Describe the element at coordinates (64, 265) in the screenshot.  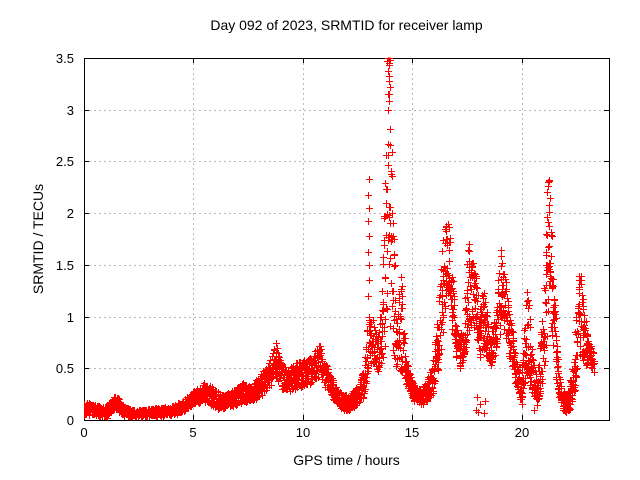
I see `y-tick-label: 1.5` at that location.